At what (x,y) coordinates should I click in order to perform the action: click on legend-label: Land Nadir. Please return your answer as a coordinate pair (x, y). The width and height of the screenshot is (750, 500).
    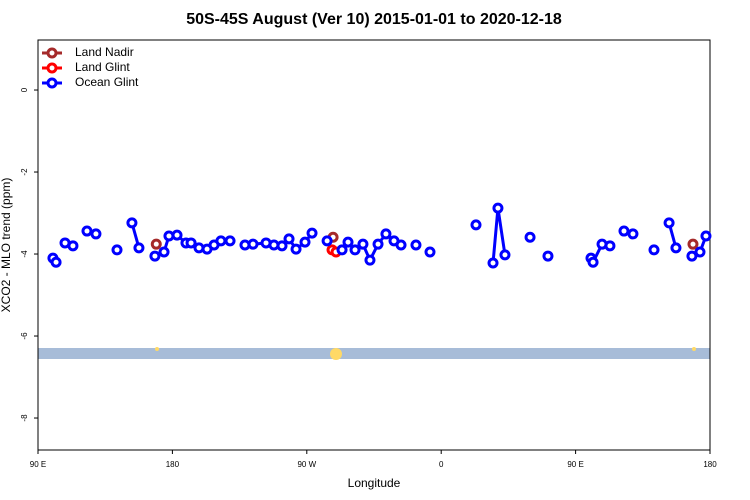
    Looking at the image, I should click on (104, 52).